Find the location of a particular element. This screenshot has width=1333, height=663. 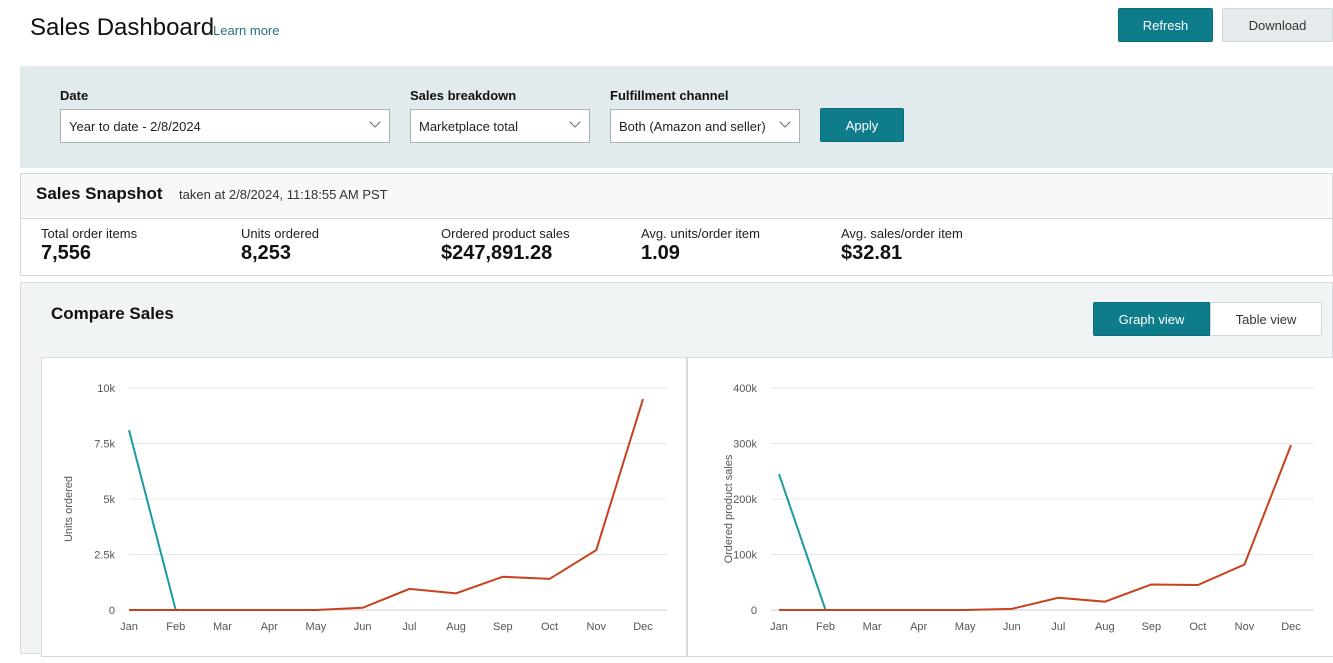

y-tick-label: 100k is located at coordinates (745, 556).